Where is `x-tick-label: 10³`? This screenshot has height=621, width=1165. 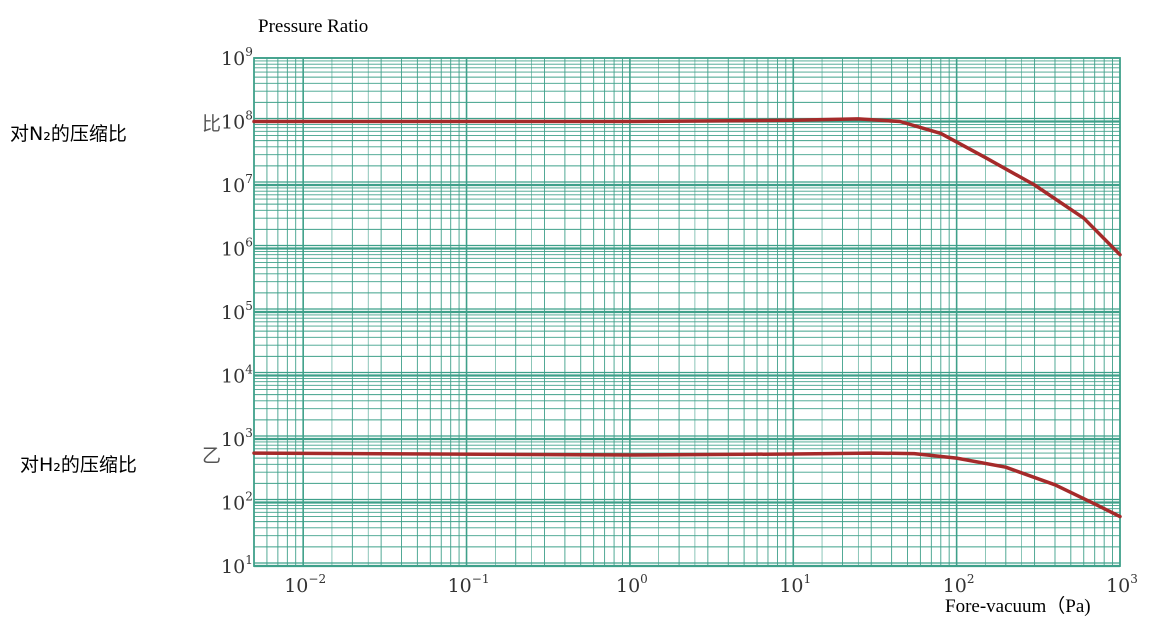 x-tick-label: 10³ is located at coordinates (1122, 584).